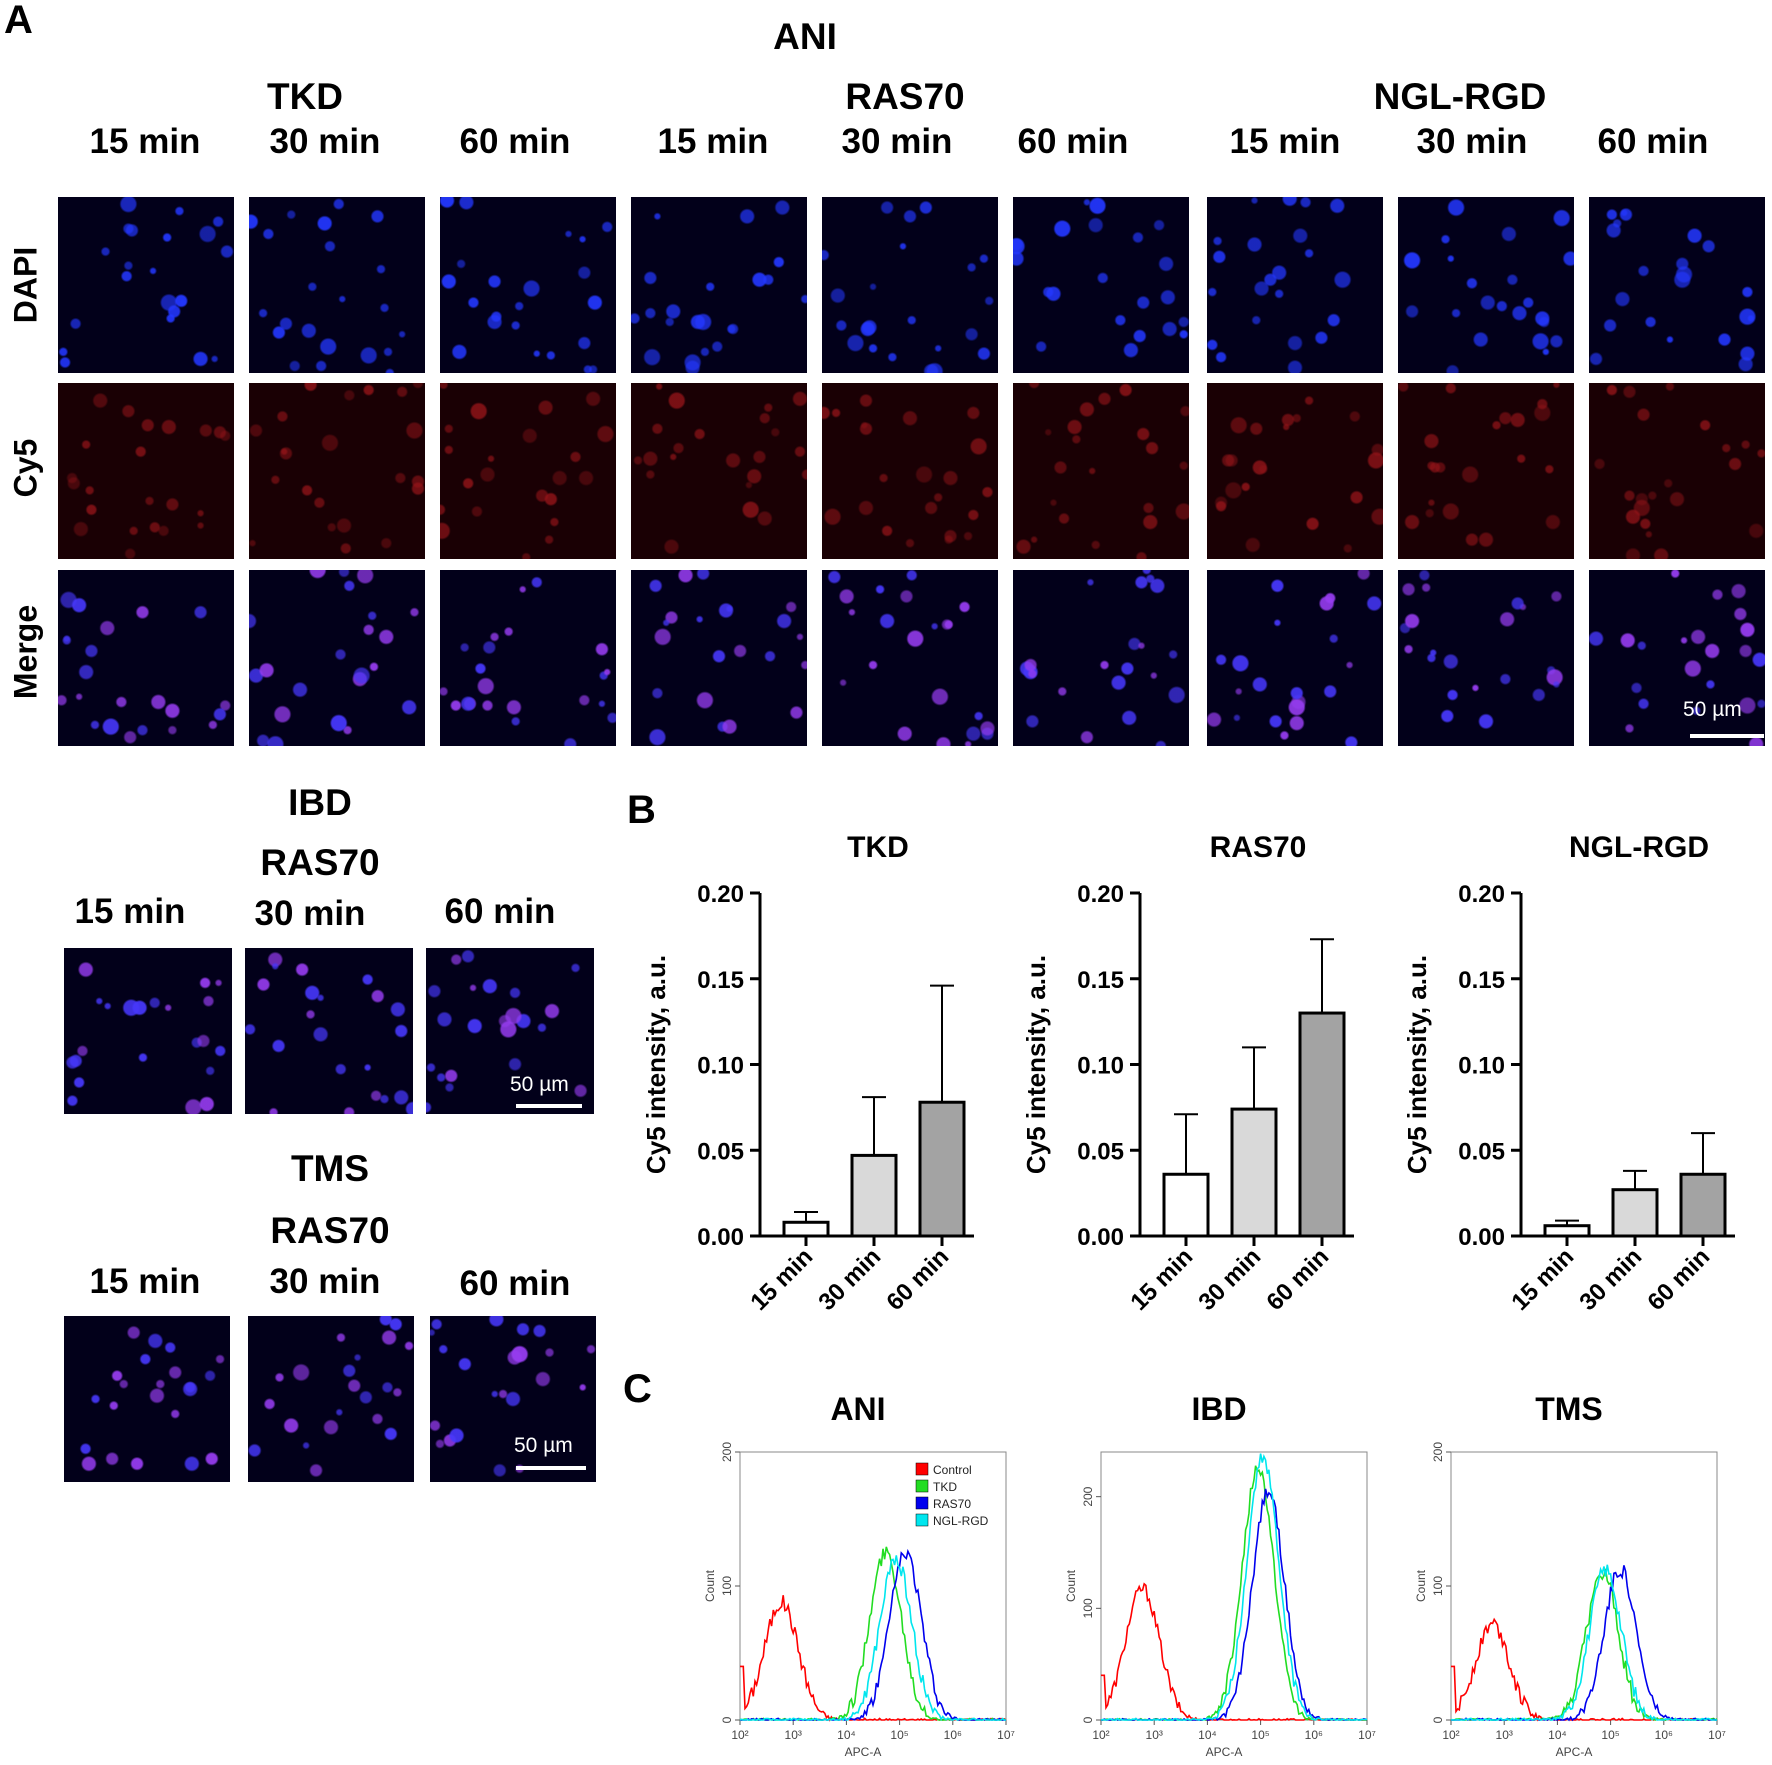 This screenshot has width=1772, height=1765. I want to click on chart-title: IBD, so click(1218, 1409).